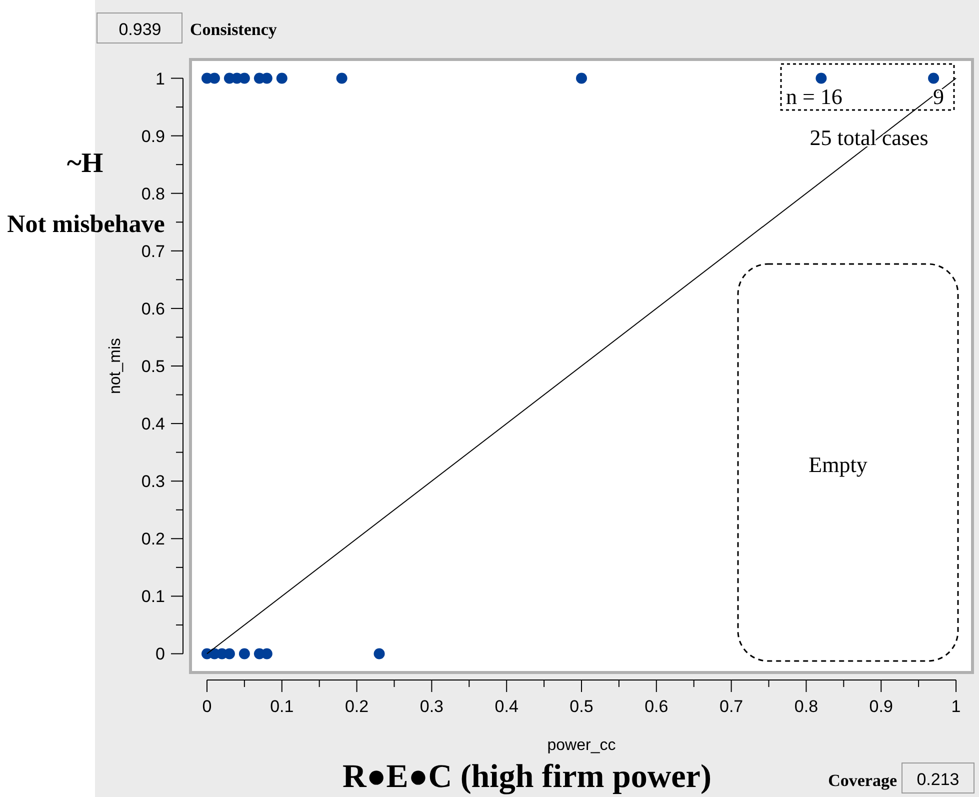 The width and height of the screenshot is (979, 797). Describe the element at coordinates (160, 78) in the screenshot. I see `y-tick-label: 1` at that location.